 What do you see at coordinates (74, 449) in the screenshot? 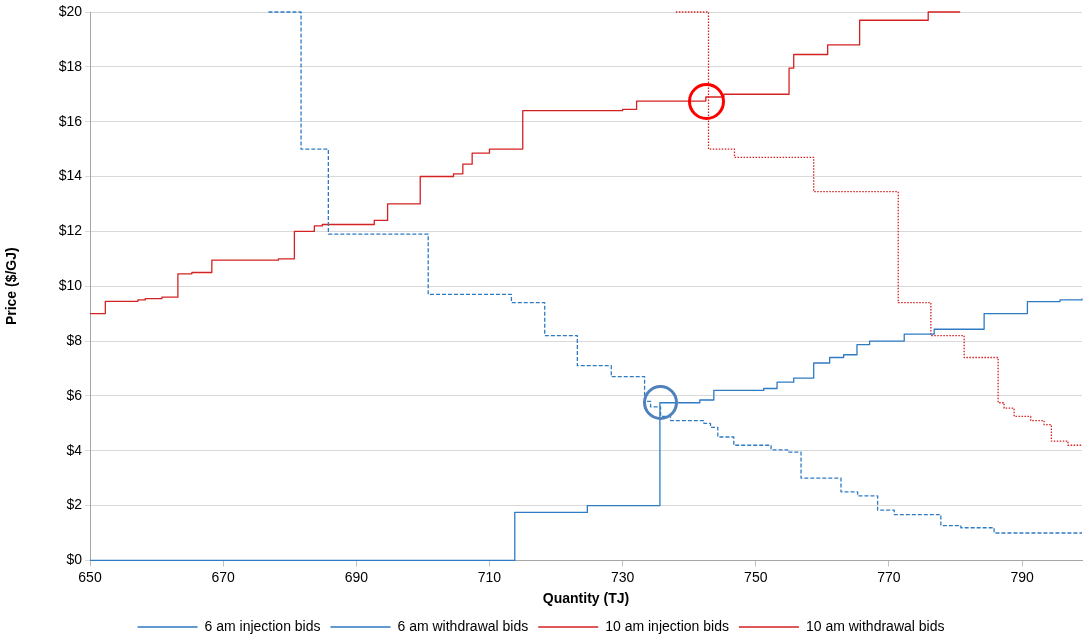
I see `y-tick-label: $4` at bounding box center [74, 449].